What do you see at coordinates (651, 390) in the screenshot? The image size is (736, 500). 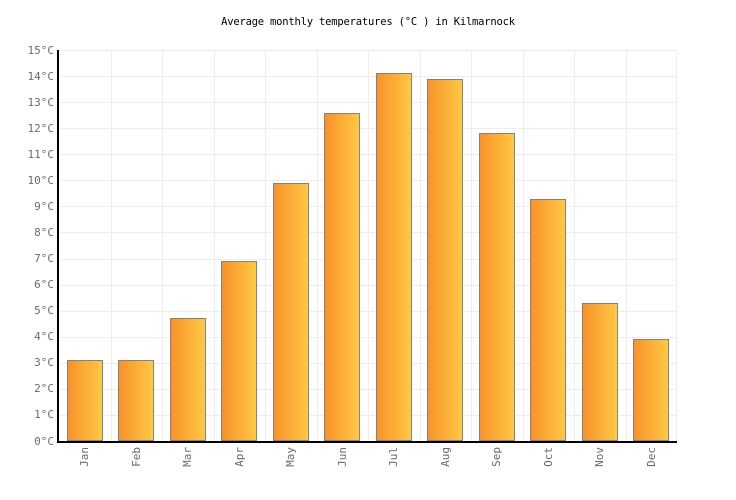 I see `bar-dec` at bounding box center [651, 390].